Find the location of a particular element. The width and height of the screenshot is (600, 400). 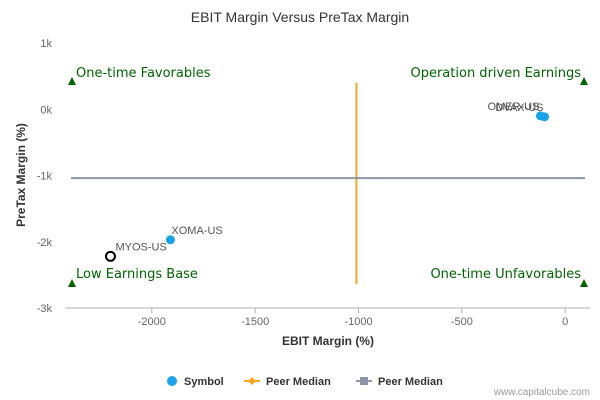

legend-marker-peer-median-x is located at coordinates (252, 381).